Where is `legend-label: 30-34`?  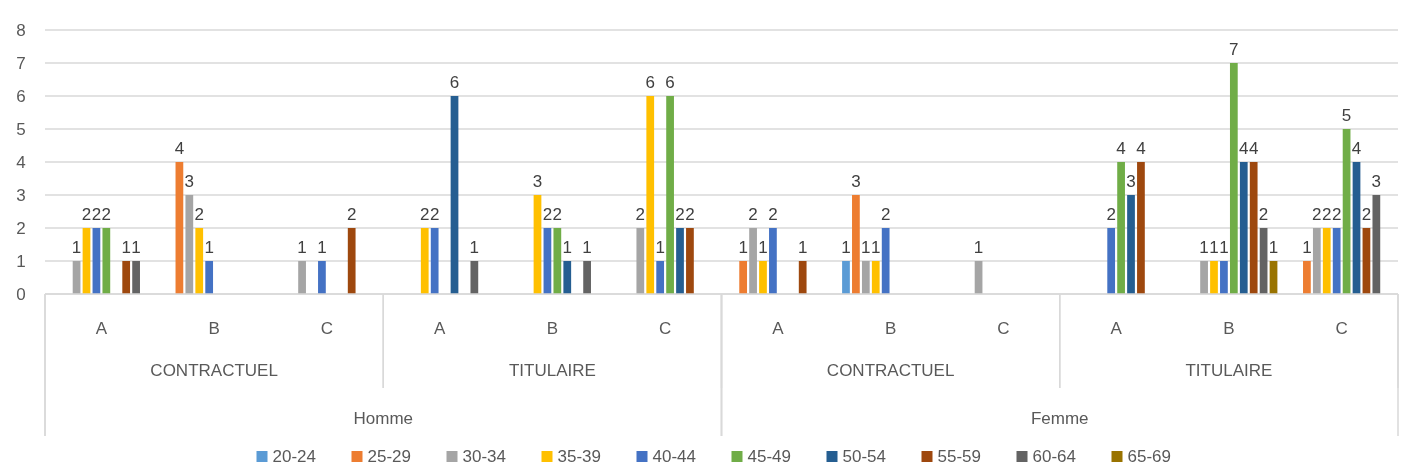 legend-label: 30-34 is located at coordinates (484, 456).